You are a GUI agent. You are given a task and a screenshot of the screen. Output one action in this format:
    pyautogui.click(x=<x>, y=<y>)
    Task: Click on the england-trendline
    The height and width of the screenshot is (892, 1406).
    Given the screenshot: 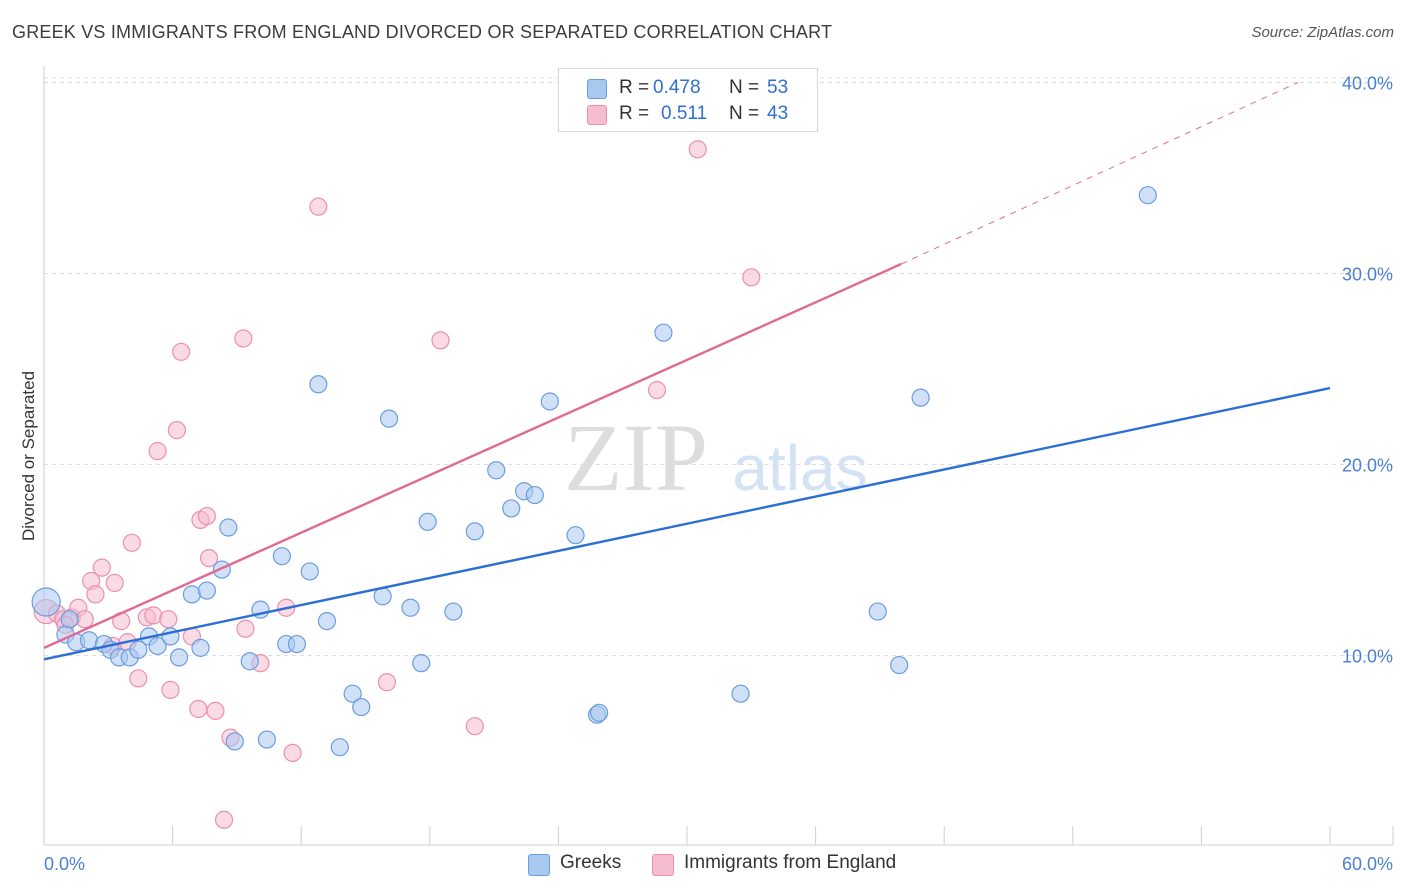 What is the action you would take?
    pyautogui.click(x=1100, y=173)
    